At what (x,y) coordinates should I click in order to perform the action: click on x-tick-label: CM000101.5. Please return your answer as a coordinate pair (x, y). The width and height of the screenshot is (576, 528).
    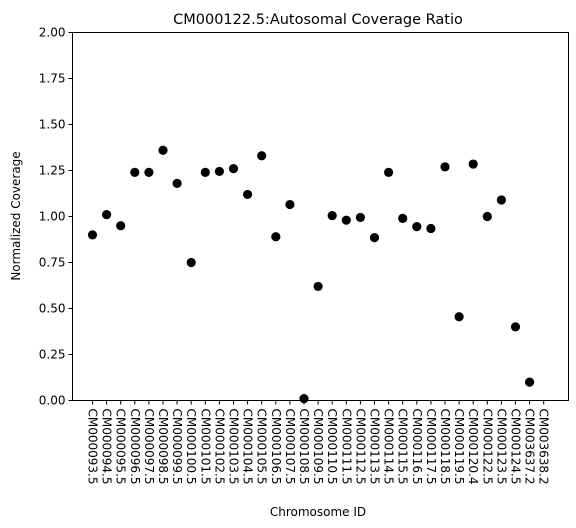
    Looking at the image, I should click on (205, 447).